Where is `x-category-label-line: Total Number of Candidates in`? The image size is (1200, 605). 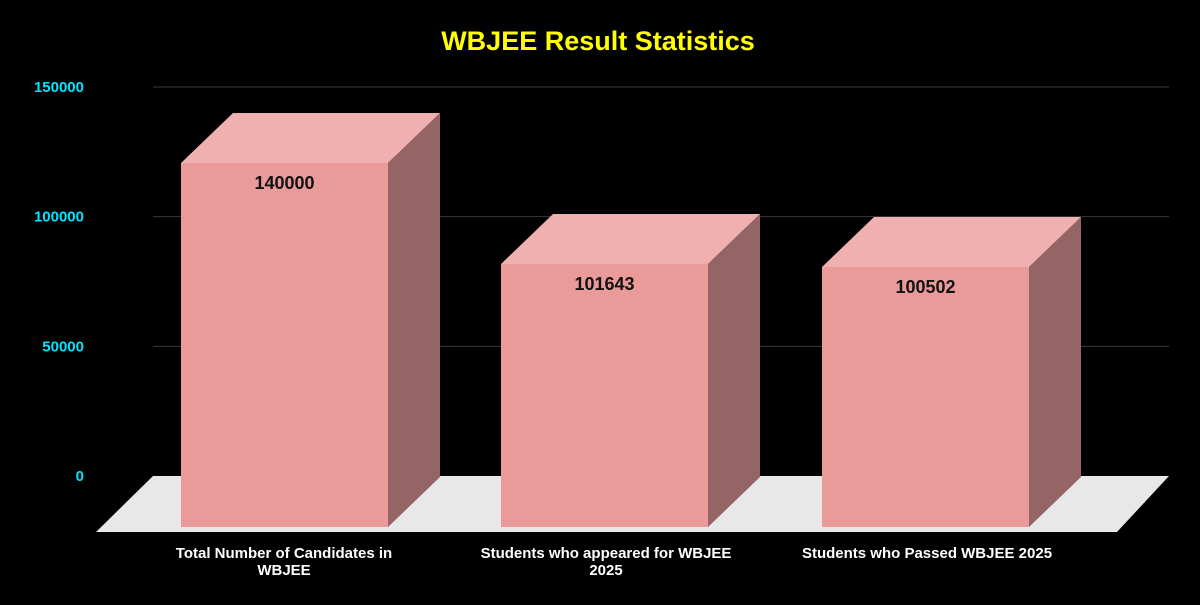 x-category-label-line: Total Number of Candidates in is located at coordinates (284, 553).